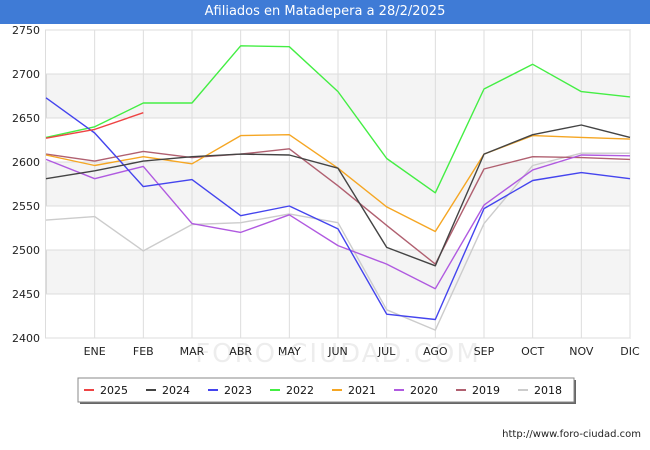 This screenshot has height=450, width=650. I want to click on y-tick-label: 2750, so click(26, 30).